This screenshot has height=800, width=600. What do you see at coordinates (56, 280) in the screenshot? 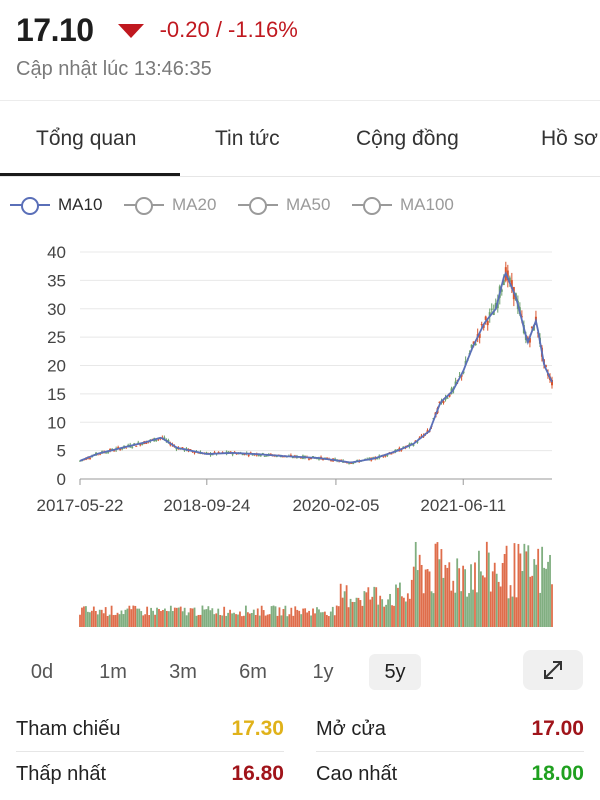
I see `y-tick-label: 35` at bounding box center [56, 280].